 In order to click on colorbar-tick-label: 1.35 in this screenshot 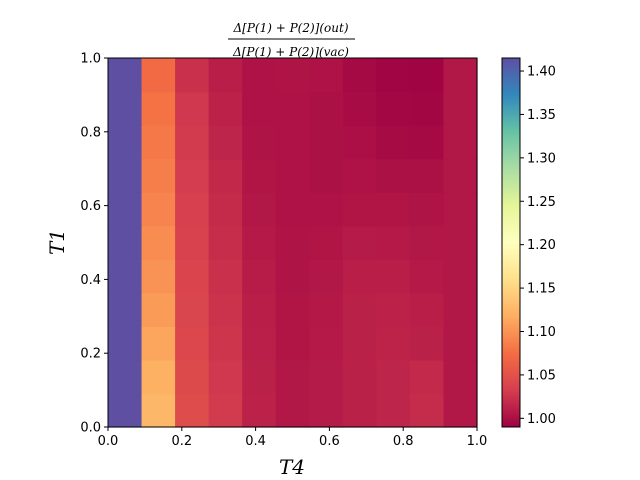, I will do `click(541, 115)`.